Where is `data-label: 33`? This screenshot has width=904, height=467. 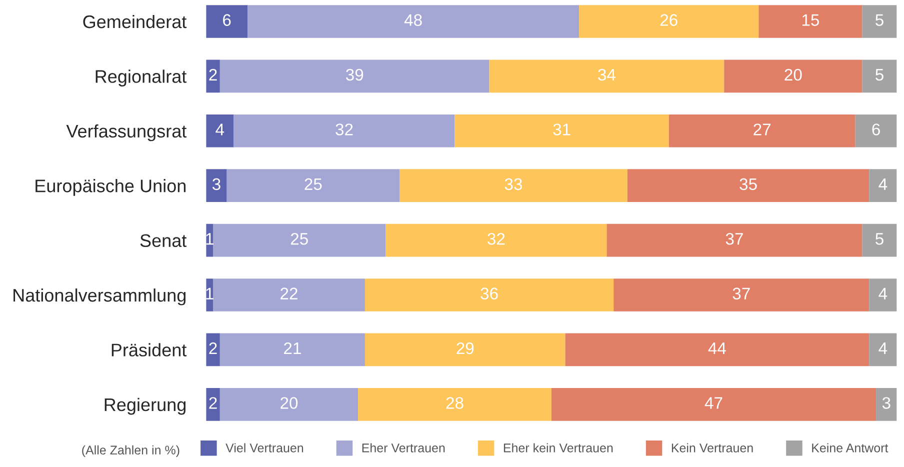 data-label: 33 is located at coordinates (513, 184).